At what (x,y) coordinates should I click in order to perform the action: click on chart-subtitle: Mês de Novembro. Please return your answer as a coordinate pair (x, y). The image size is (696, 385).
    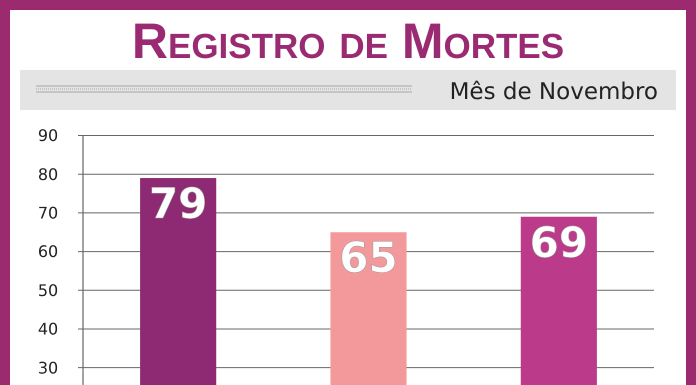
    Looking at the image, I should click on (554, 92).